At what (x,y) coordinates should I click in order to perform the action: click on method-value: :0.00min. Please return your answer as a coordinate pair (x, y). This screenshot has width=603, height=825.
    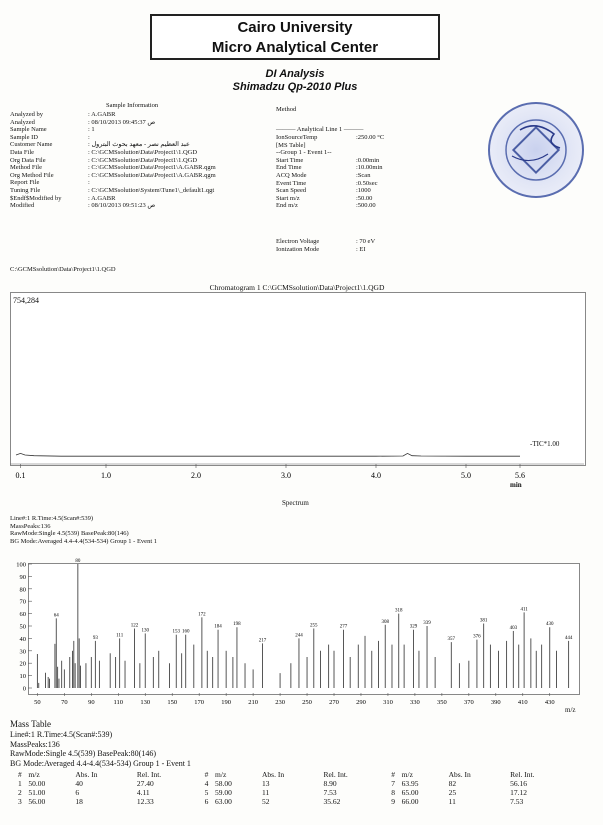
    Looking at the image, I should click on (368, 160).